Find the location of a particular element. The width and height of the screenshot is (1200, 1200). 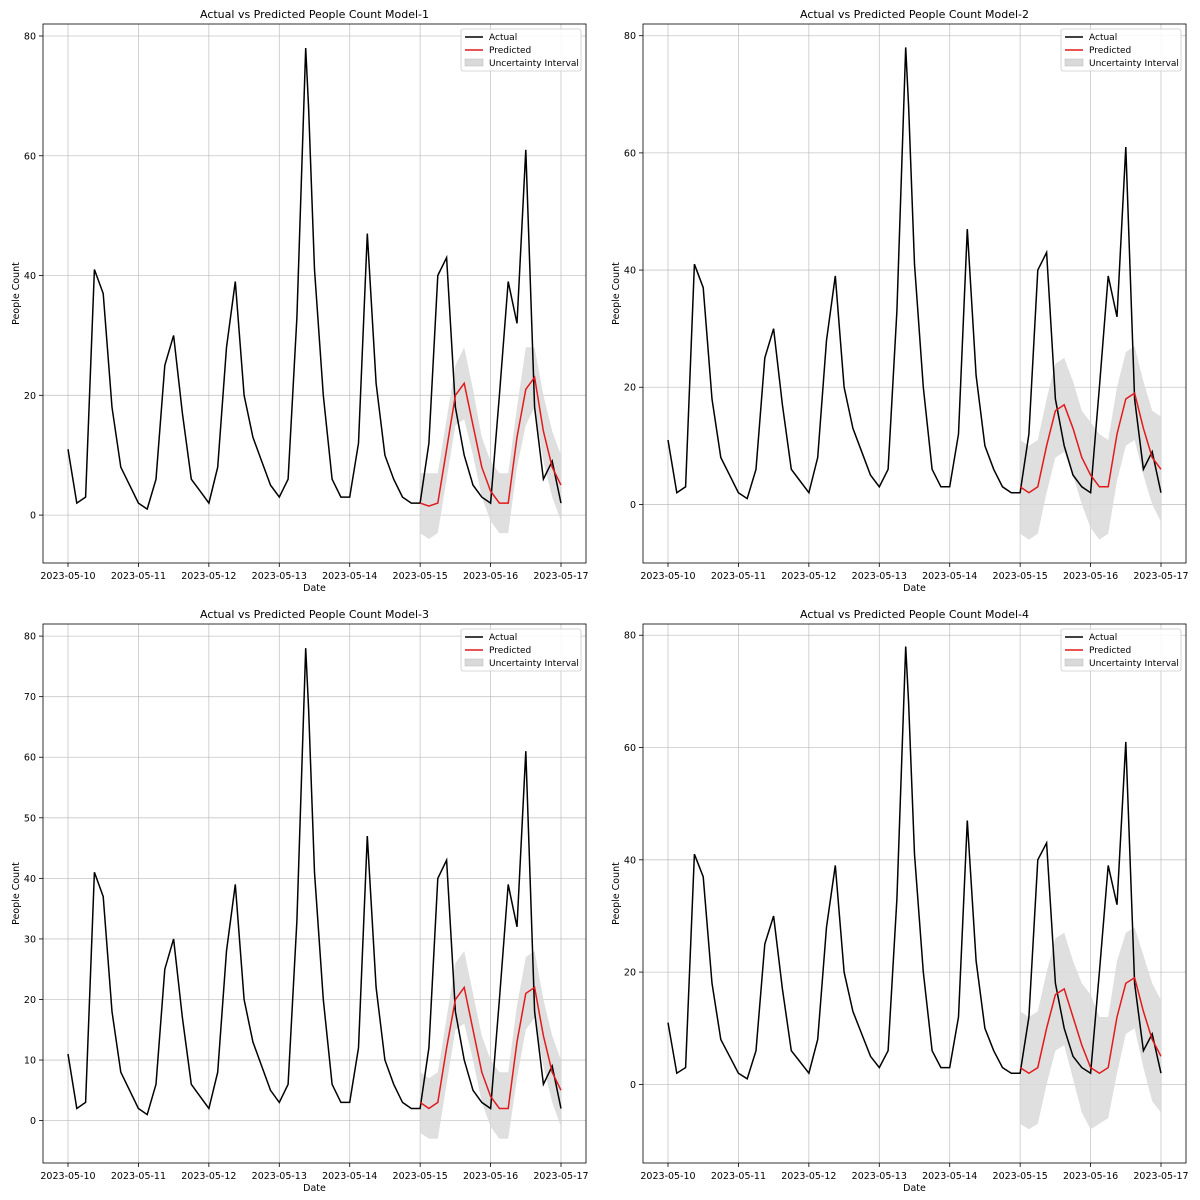

y-tick-label: 70 is located at coordinates (30, 697).